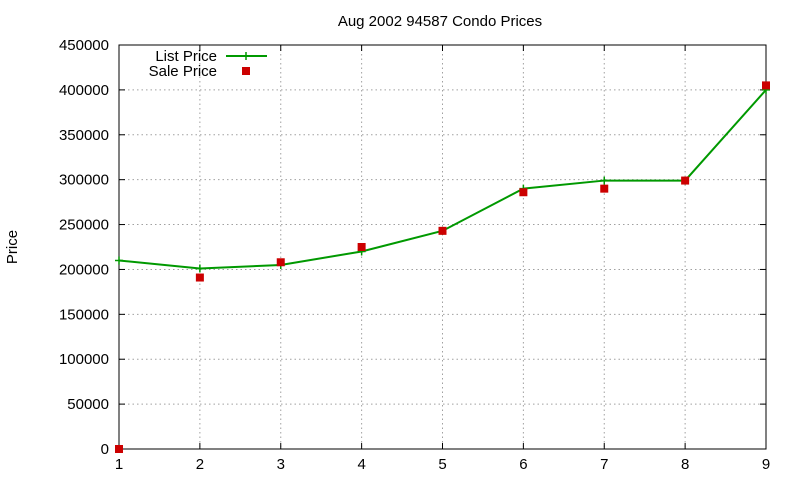 This screenshot has height=480, width=800. What do you see at coordinates (246, 56) in the screenshot?
I see `legend-marker-list-price` at bounding box center [246, 56].